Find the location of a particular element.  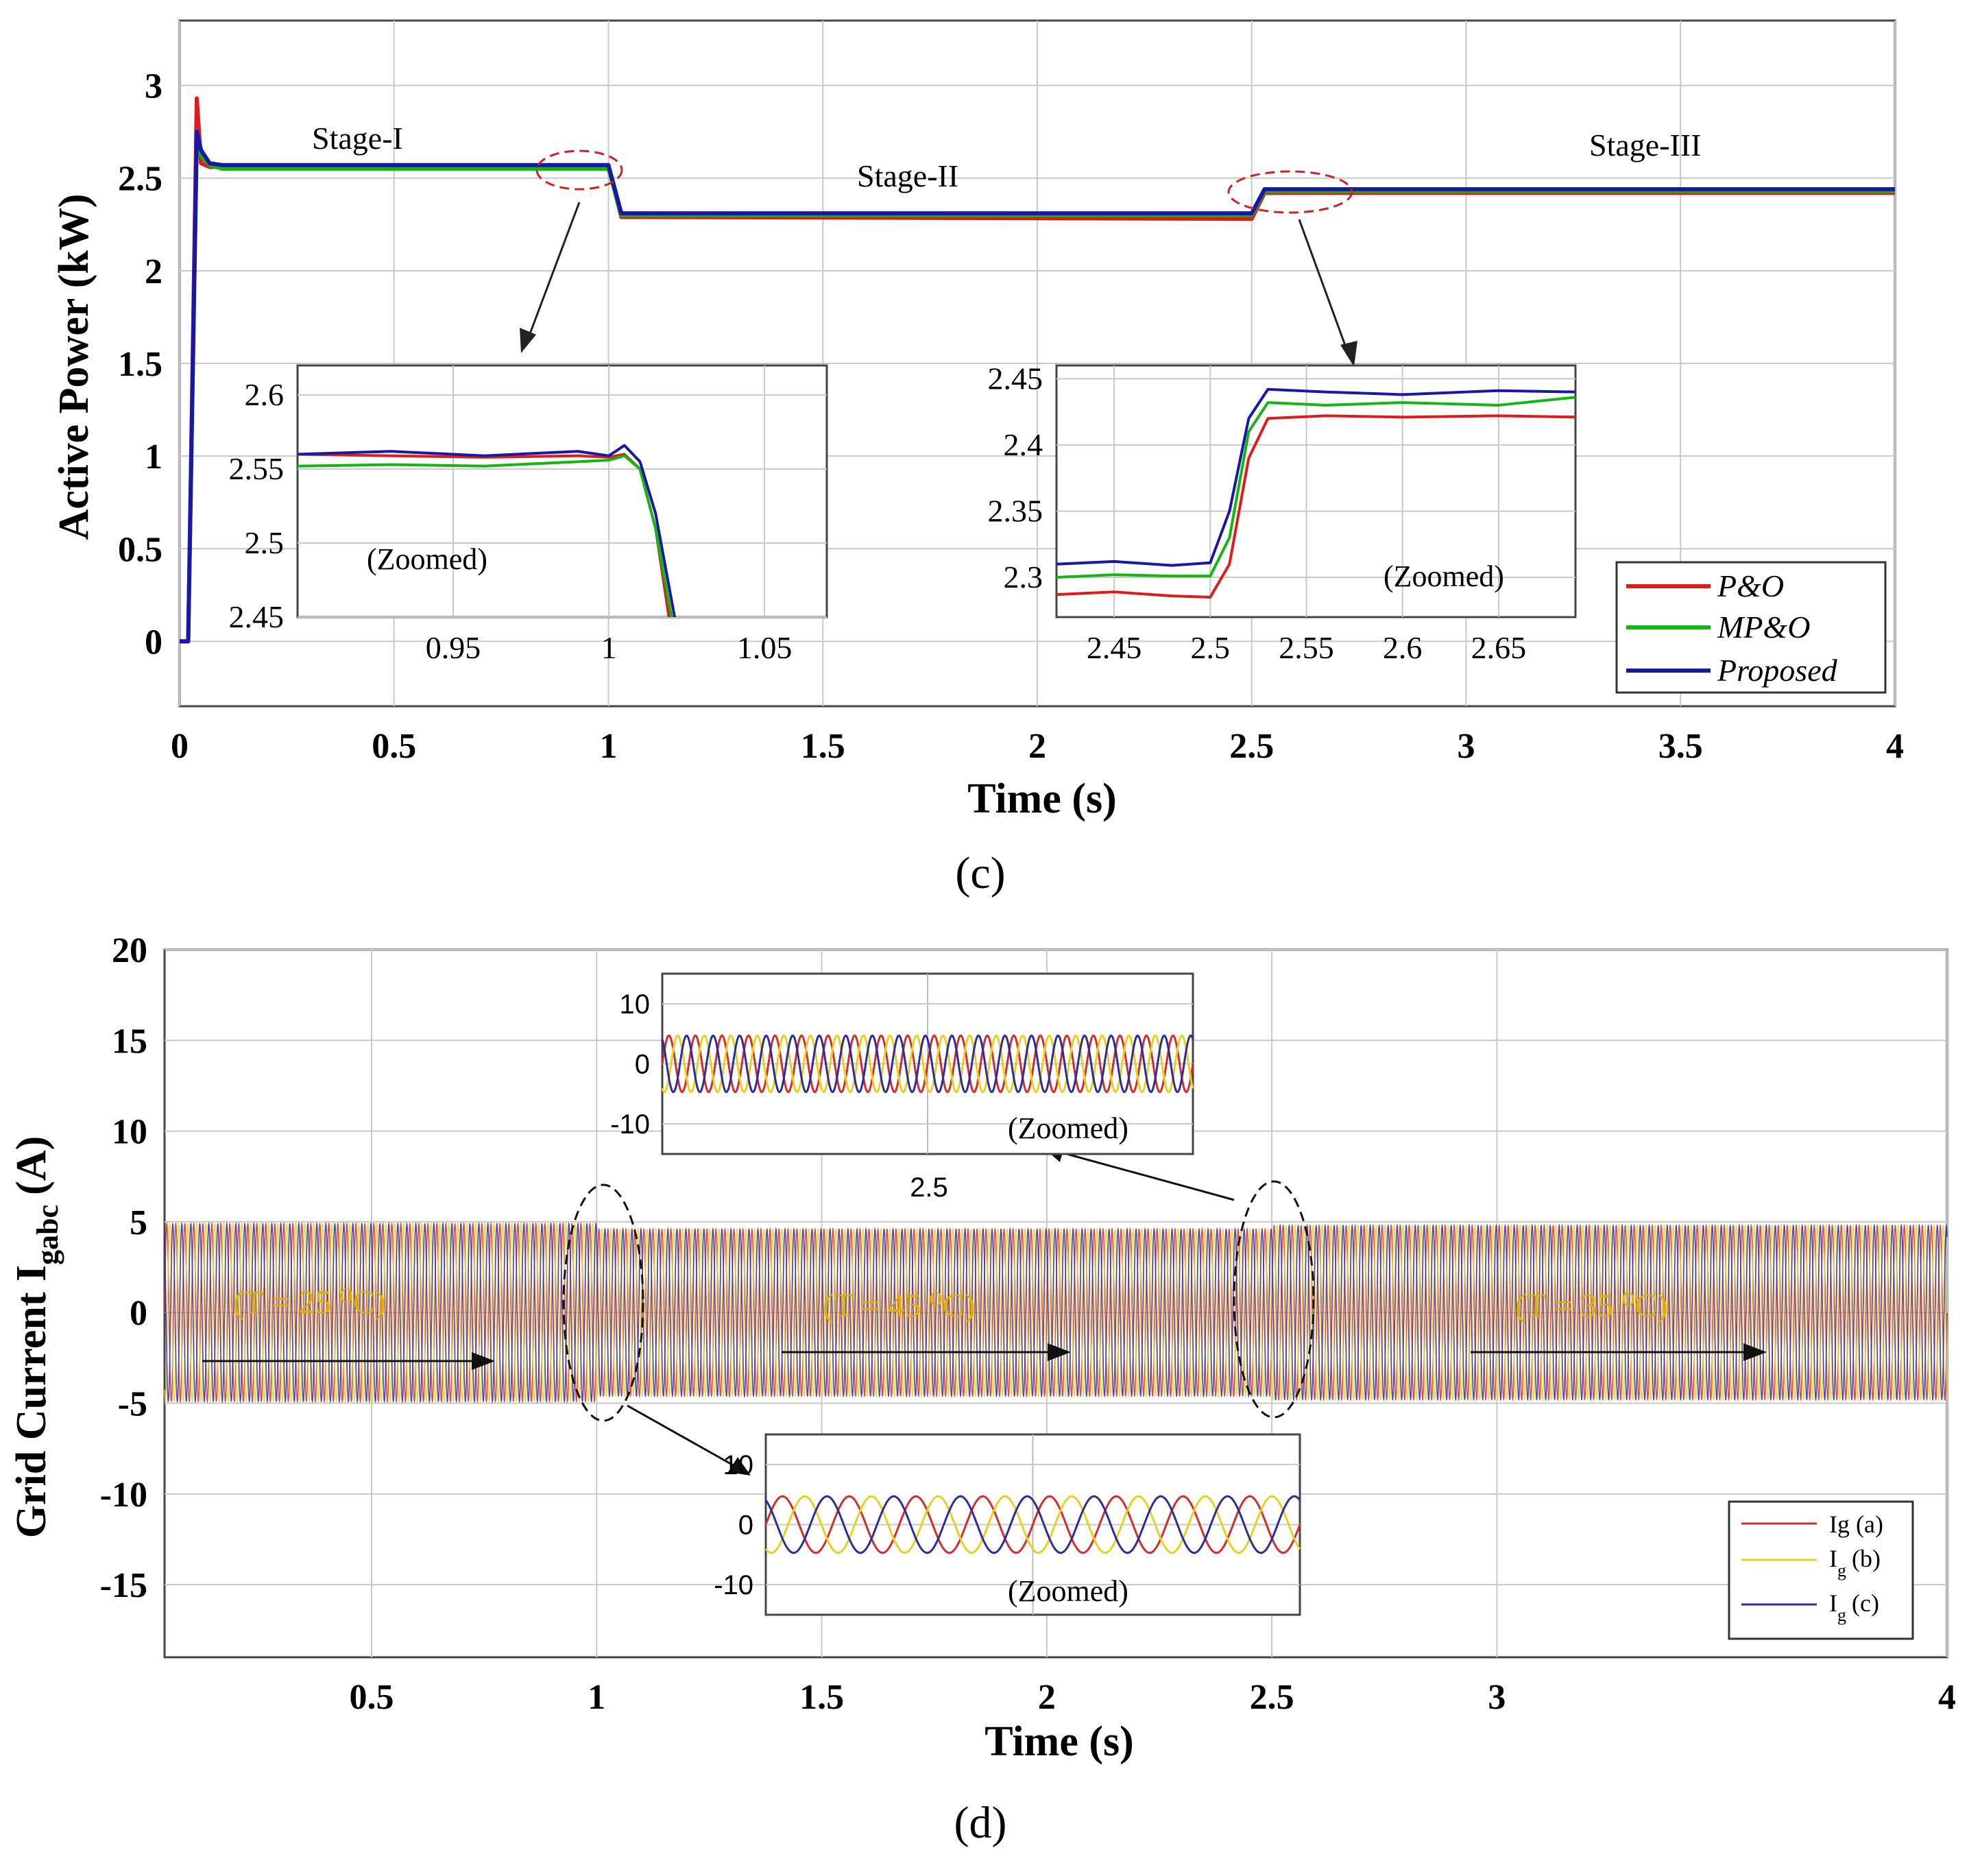

legend-c-mpo: MP&O is located at coordinates (1764, 627).